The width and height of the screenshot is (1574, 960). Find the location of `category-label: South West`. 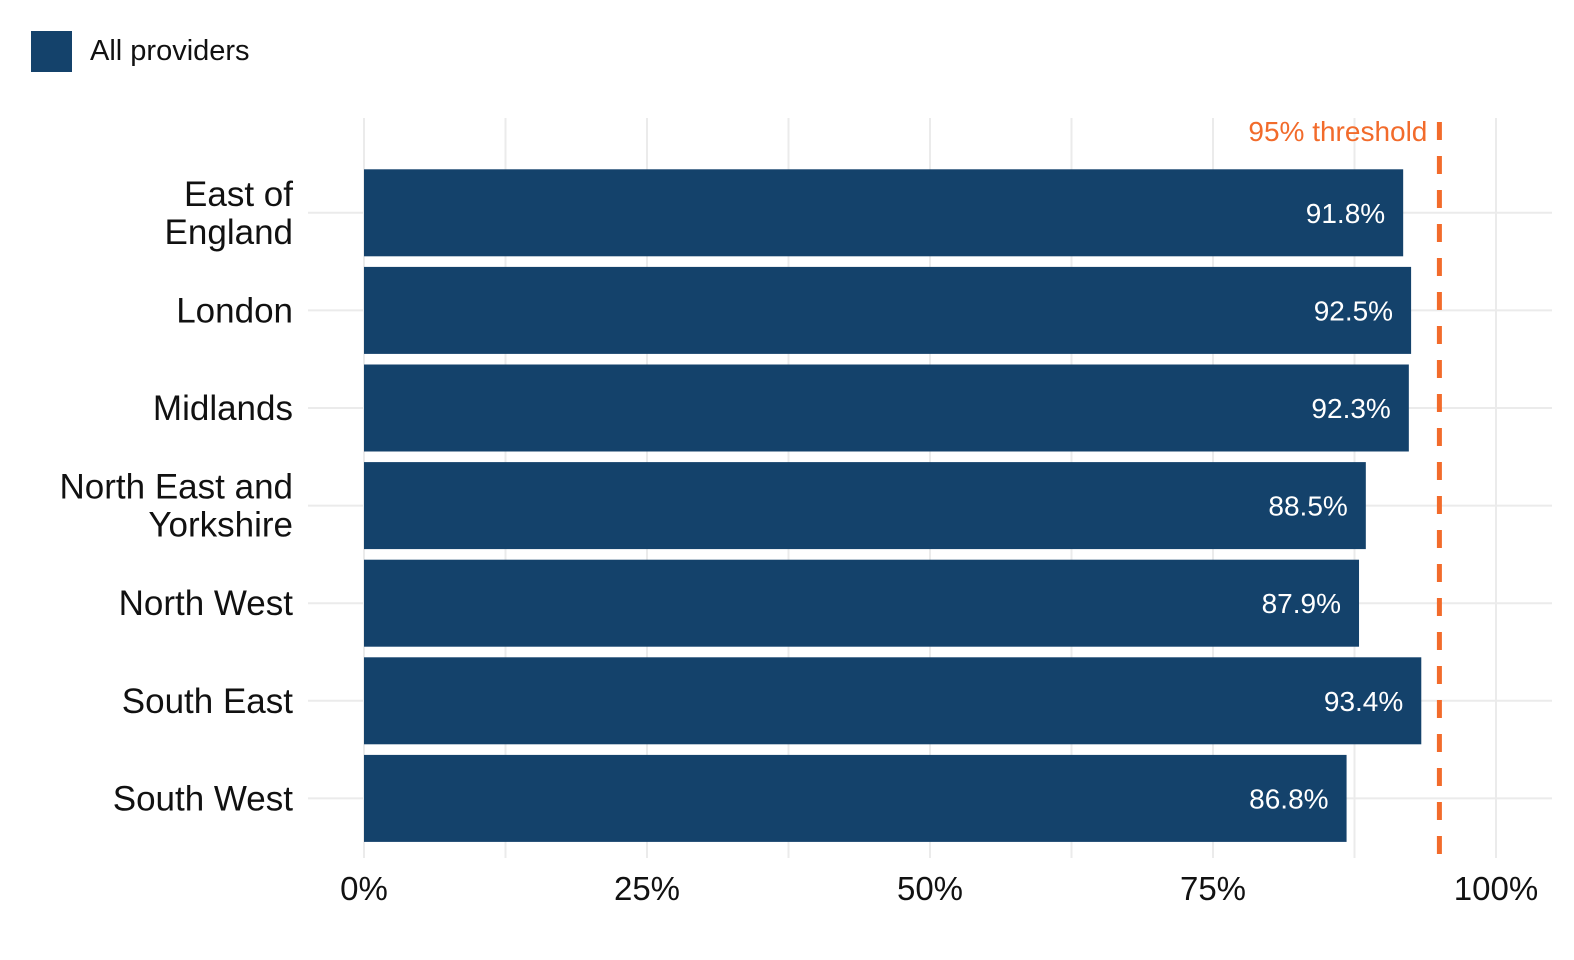

category-label: South West is located at coordinates (203, 798).